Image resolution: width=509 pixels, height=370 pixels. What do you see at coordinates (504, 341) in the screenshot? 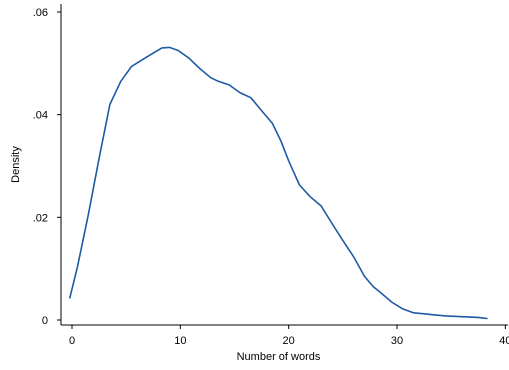
I see `x-tick-label: 40` at bounding box center [504, 341].